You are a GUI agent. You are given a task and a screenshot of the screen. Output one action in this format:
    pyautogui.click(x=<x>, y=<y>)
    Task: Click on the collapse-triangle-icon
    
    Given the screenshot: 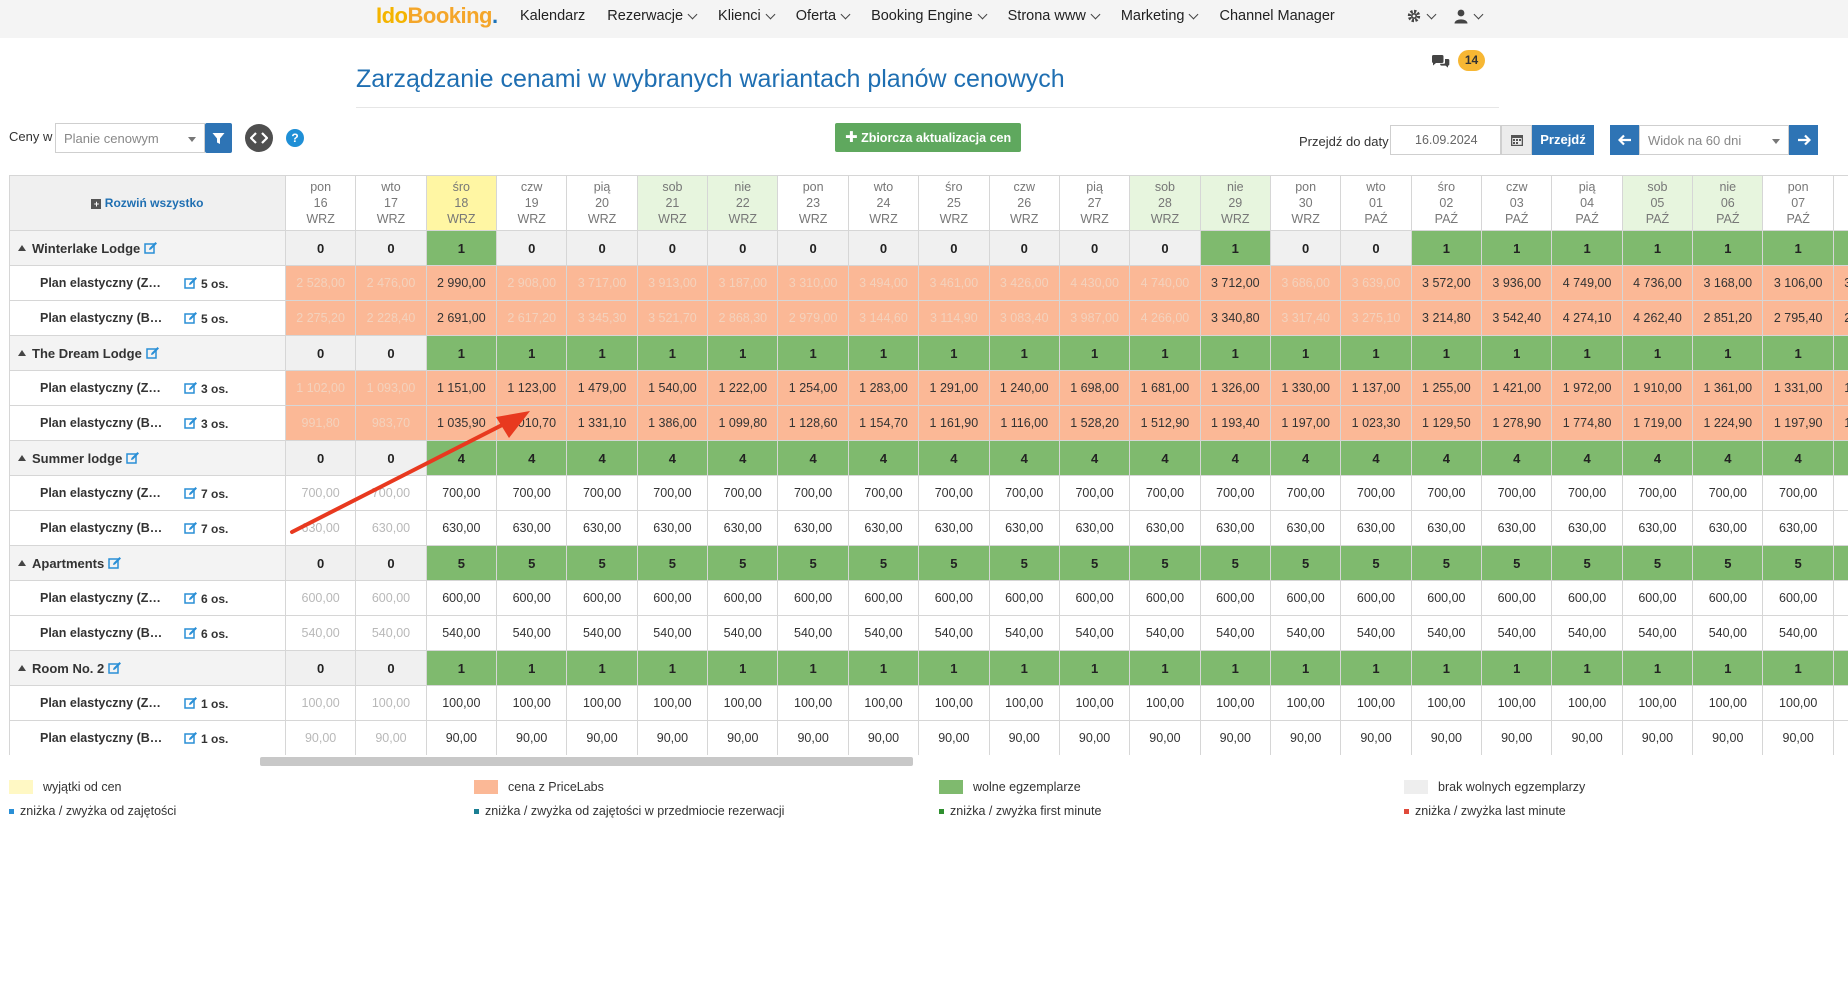 What is the action you would take?
    pyautogui.click(x=22, y=352)
    